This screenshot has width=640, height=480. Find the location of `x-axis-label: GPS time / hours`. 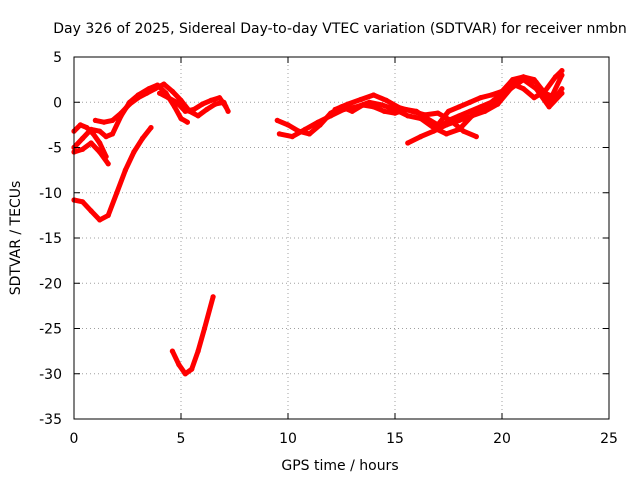

x-axis-label: GPS time / hours is located at coordinates (339, 466).